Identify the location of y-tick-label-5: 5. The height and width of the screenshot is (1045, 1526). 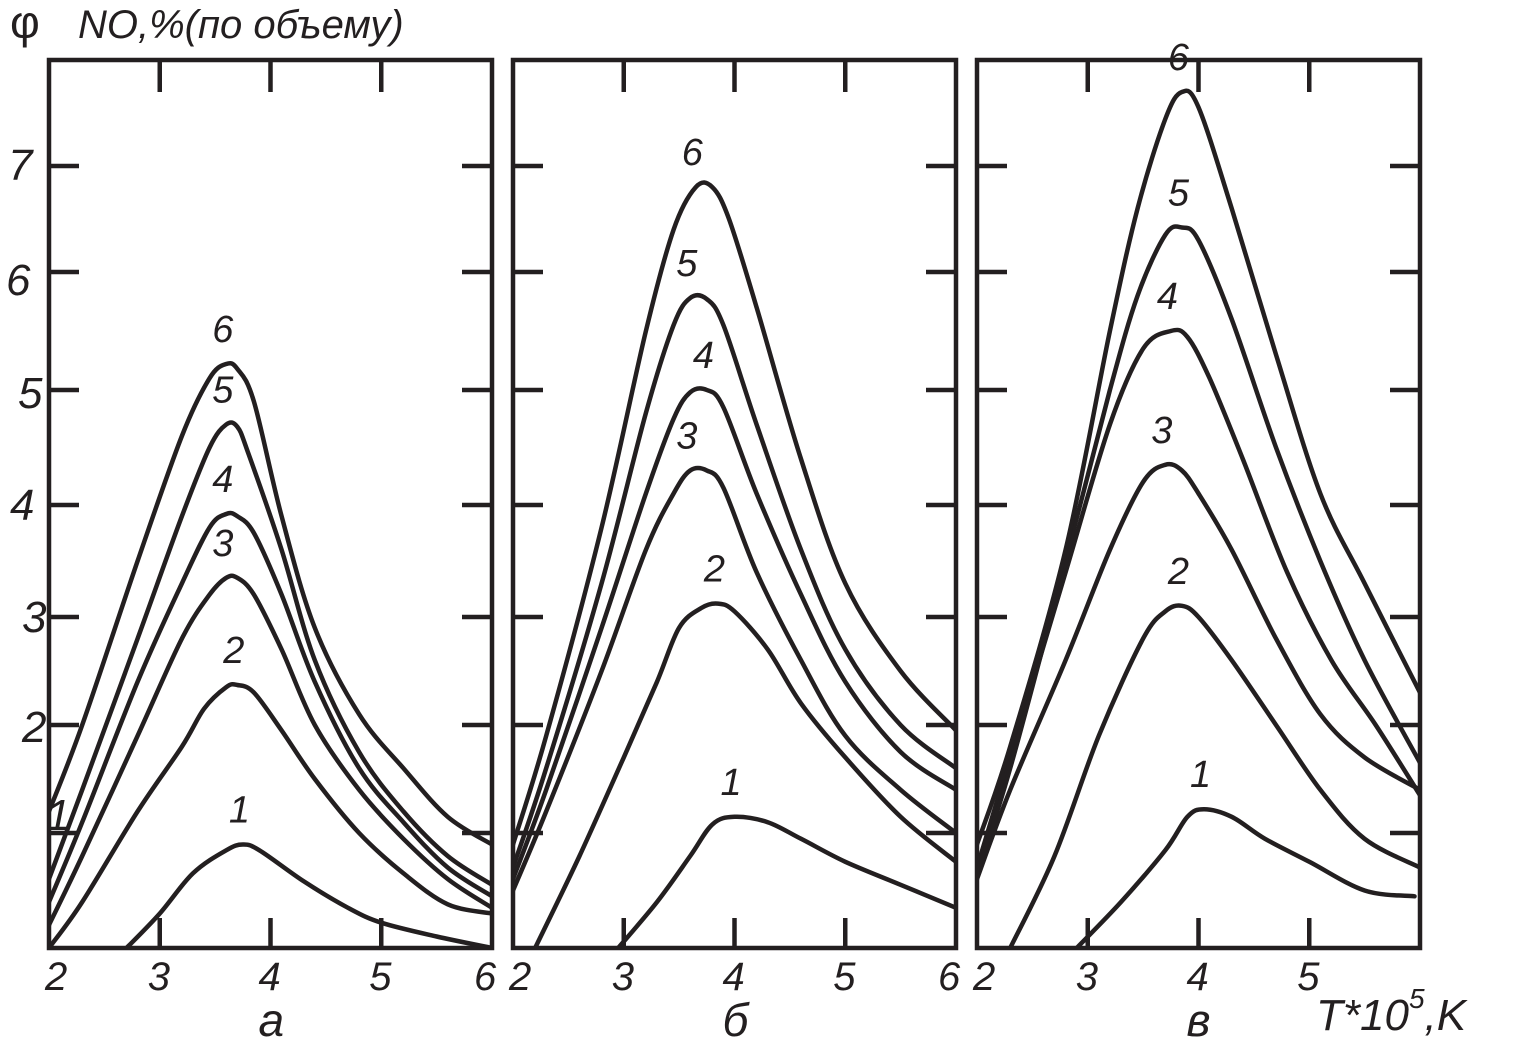
(30, 393).